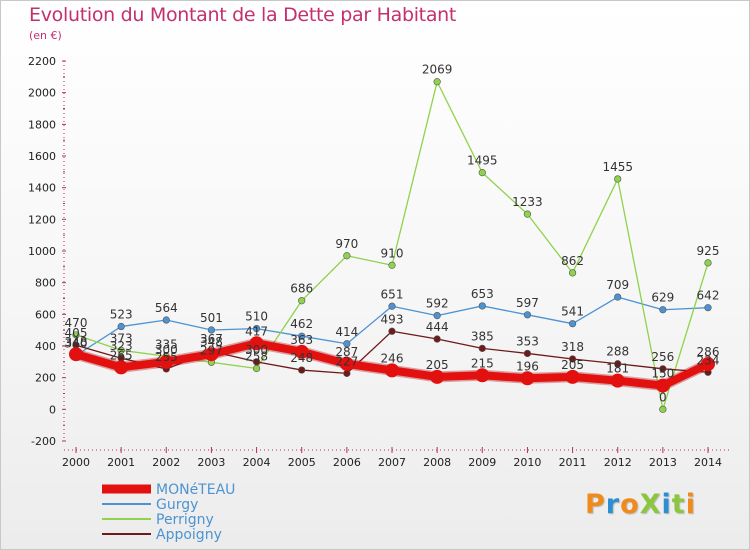  What do you see at coordinates (630, 504) in the screenshot?
I see `logo-letter: o` at bounding box center [630, 504].